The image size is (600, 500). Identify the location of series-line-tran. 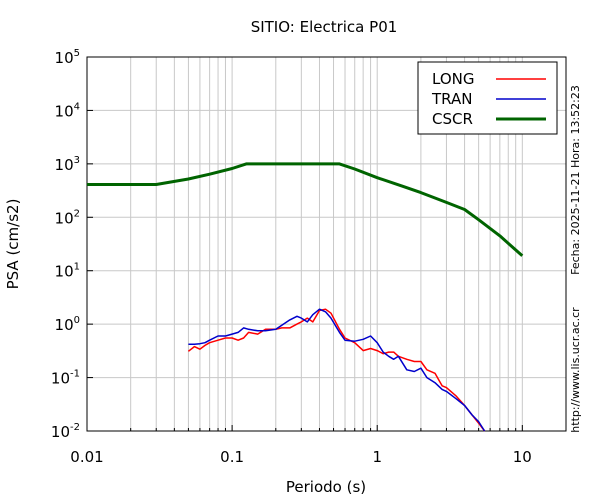
(337, 370).